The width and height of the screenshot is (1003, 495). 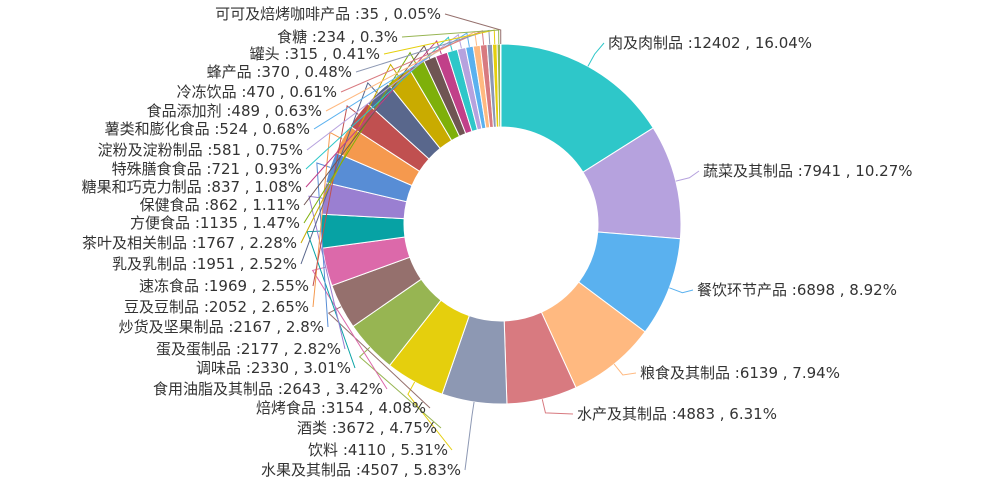 What do you see at coordinates (189, 243) in the screenshot?
I see `slice-label-17: 茶叶及相关制品 :1767 , 2.28%` at bounding box center [189, 243].